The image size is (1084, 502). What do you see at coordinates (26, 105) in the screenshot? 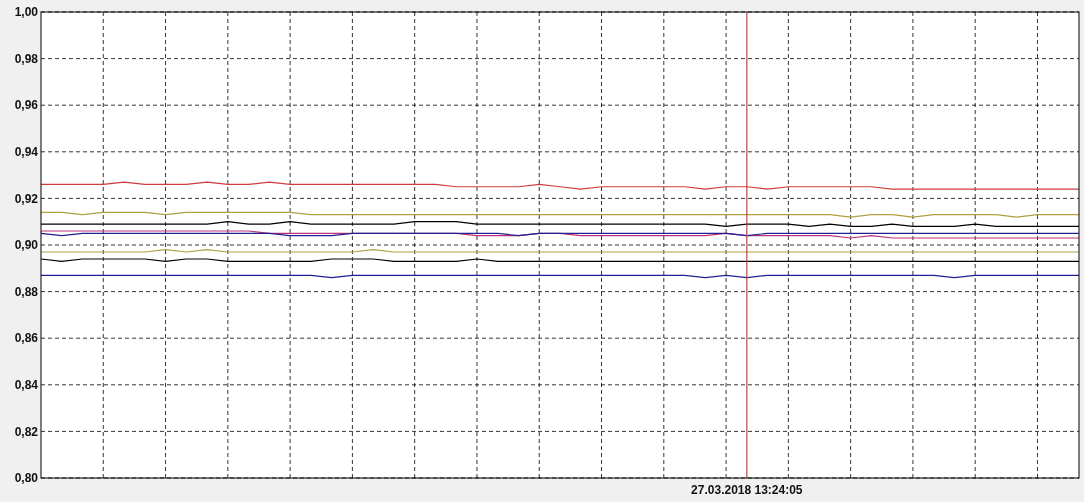
I see `y-tick-label: 0,96` at bounding box center [26, 105].